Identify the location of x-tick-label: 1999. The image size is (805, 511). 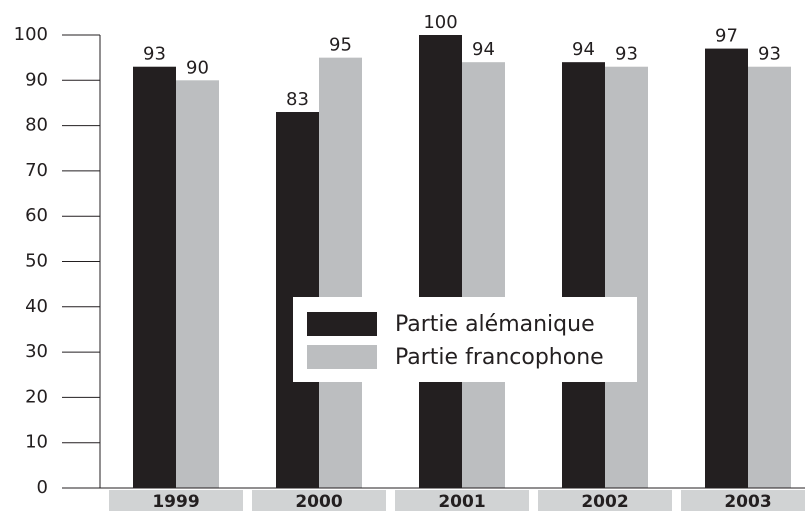
(175, 501).